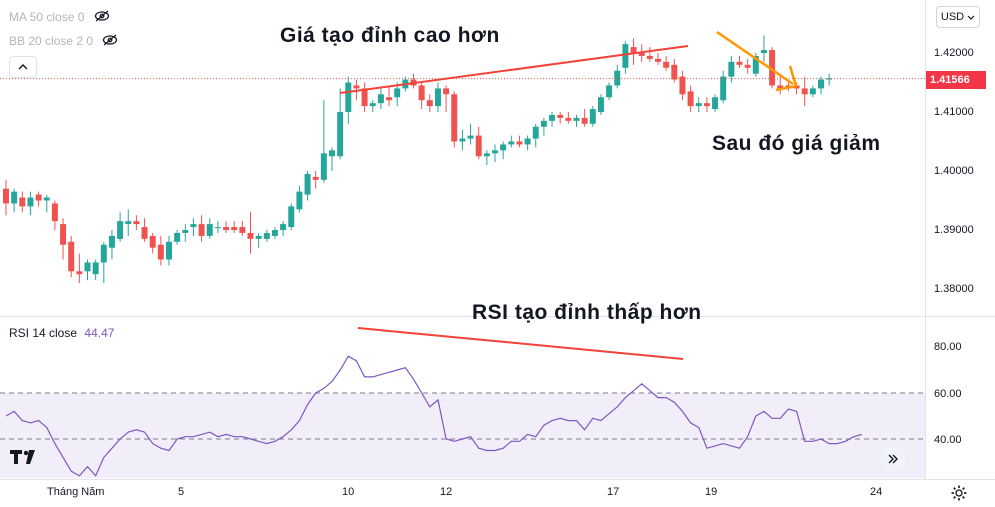 Image resolution: width=995 pixels, height=507 pixels. Describe the element at coordinates (520, 343) in the screenshot. I see `rsi-trendline` at that location.